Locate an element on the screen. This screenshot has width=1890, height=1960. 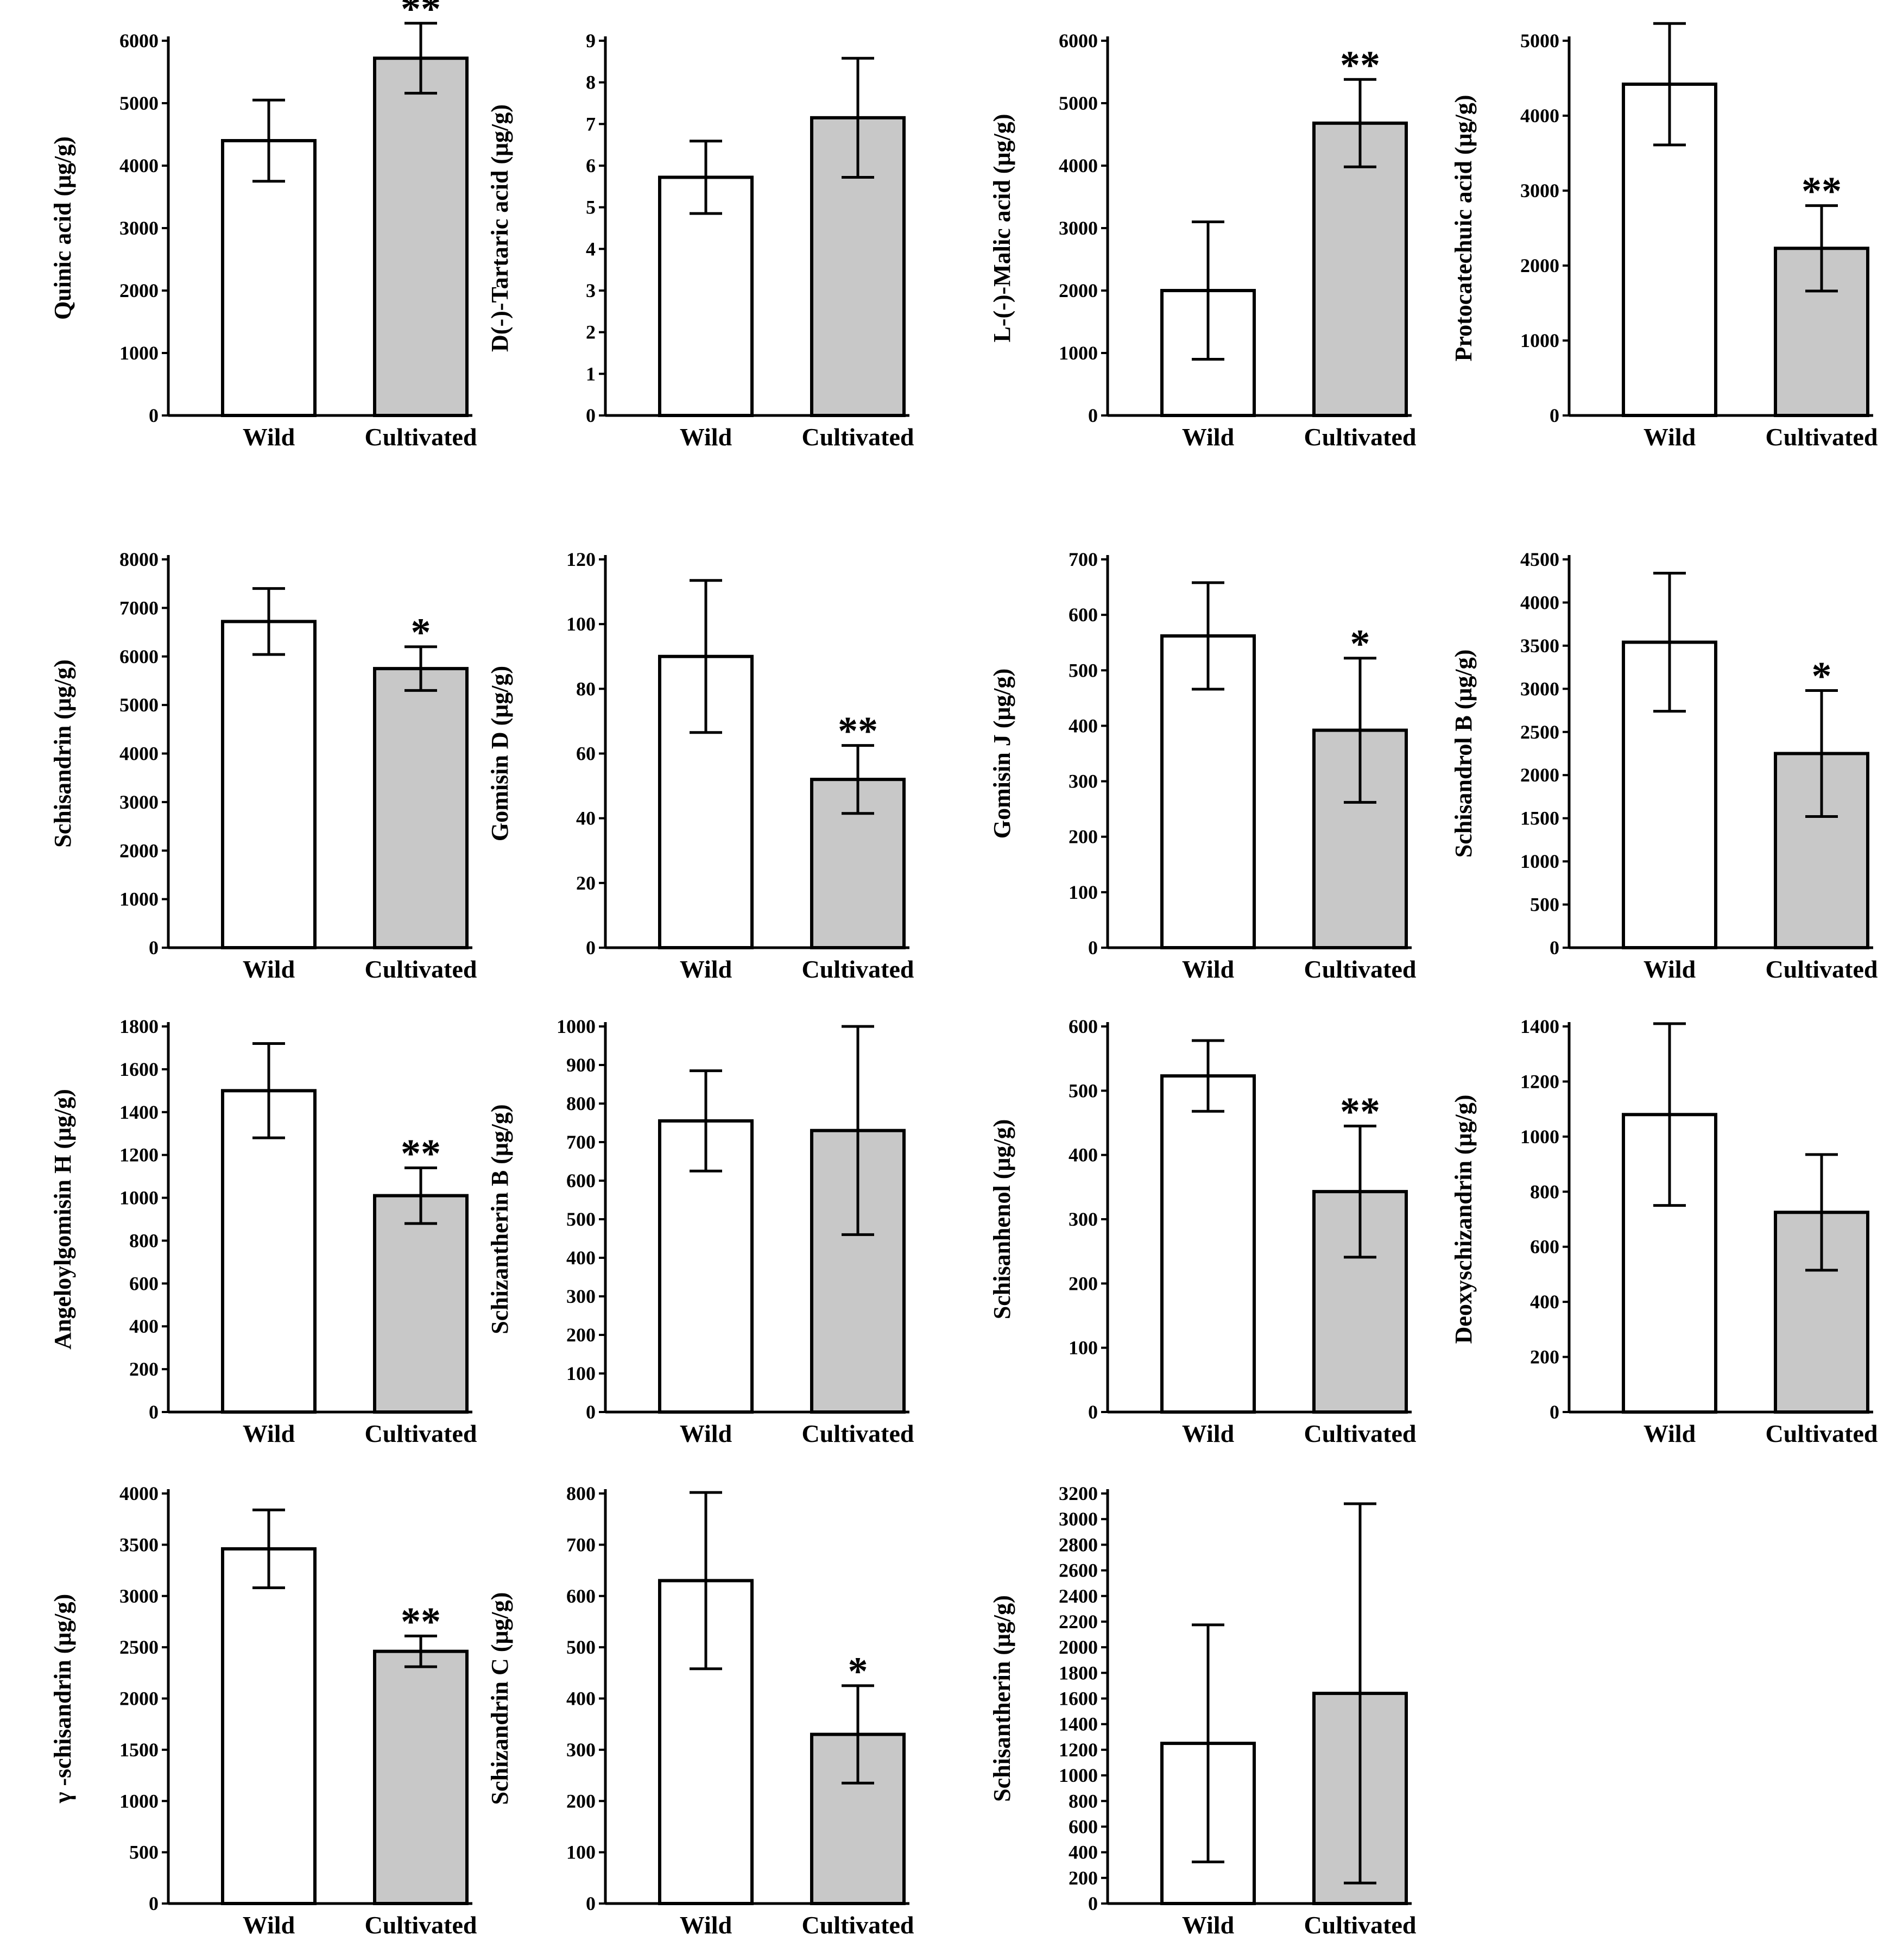
y-tick-label: 3200 is located at coordinates (1078, 1493).